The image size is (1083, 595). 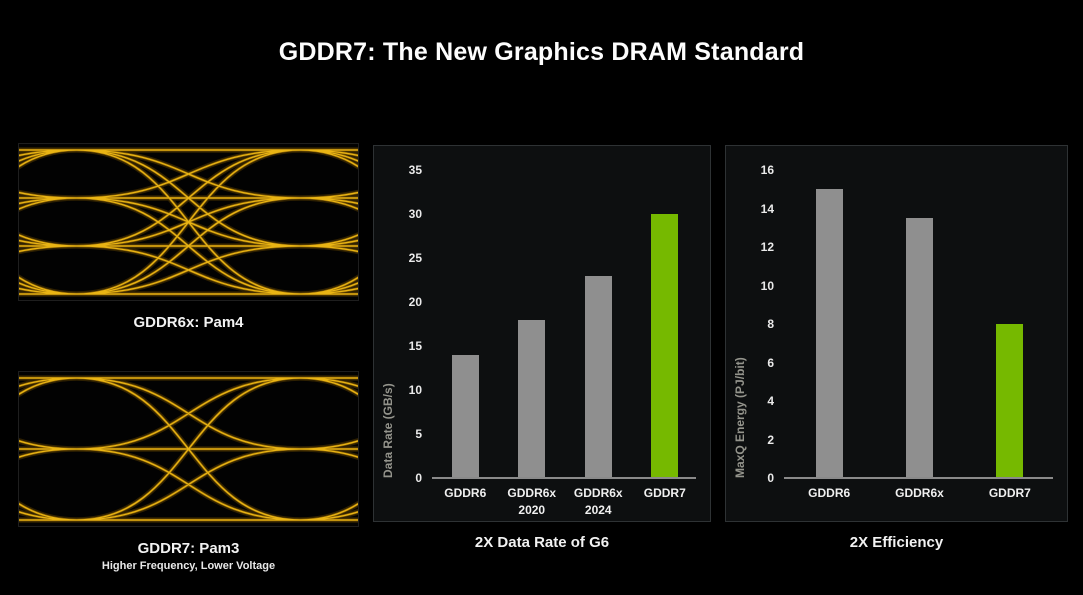 I want to click on bar-gddr6x-2024, so click(x=598, y=376).